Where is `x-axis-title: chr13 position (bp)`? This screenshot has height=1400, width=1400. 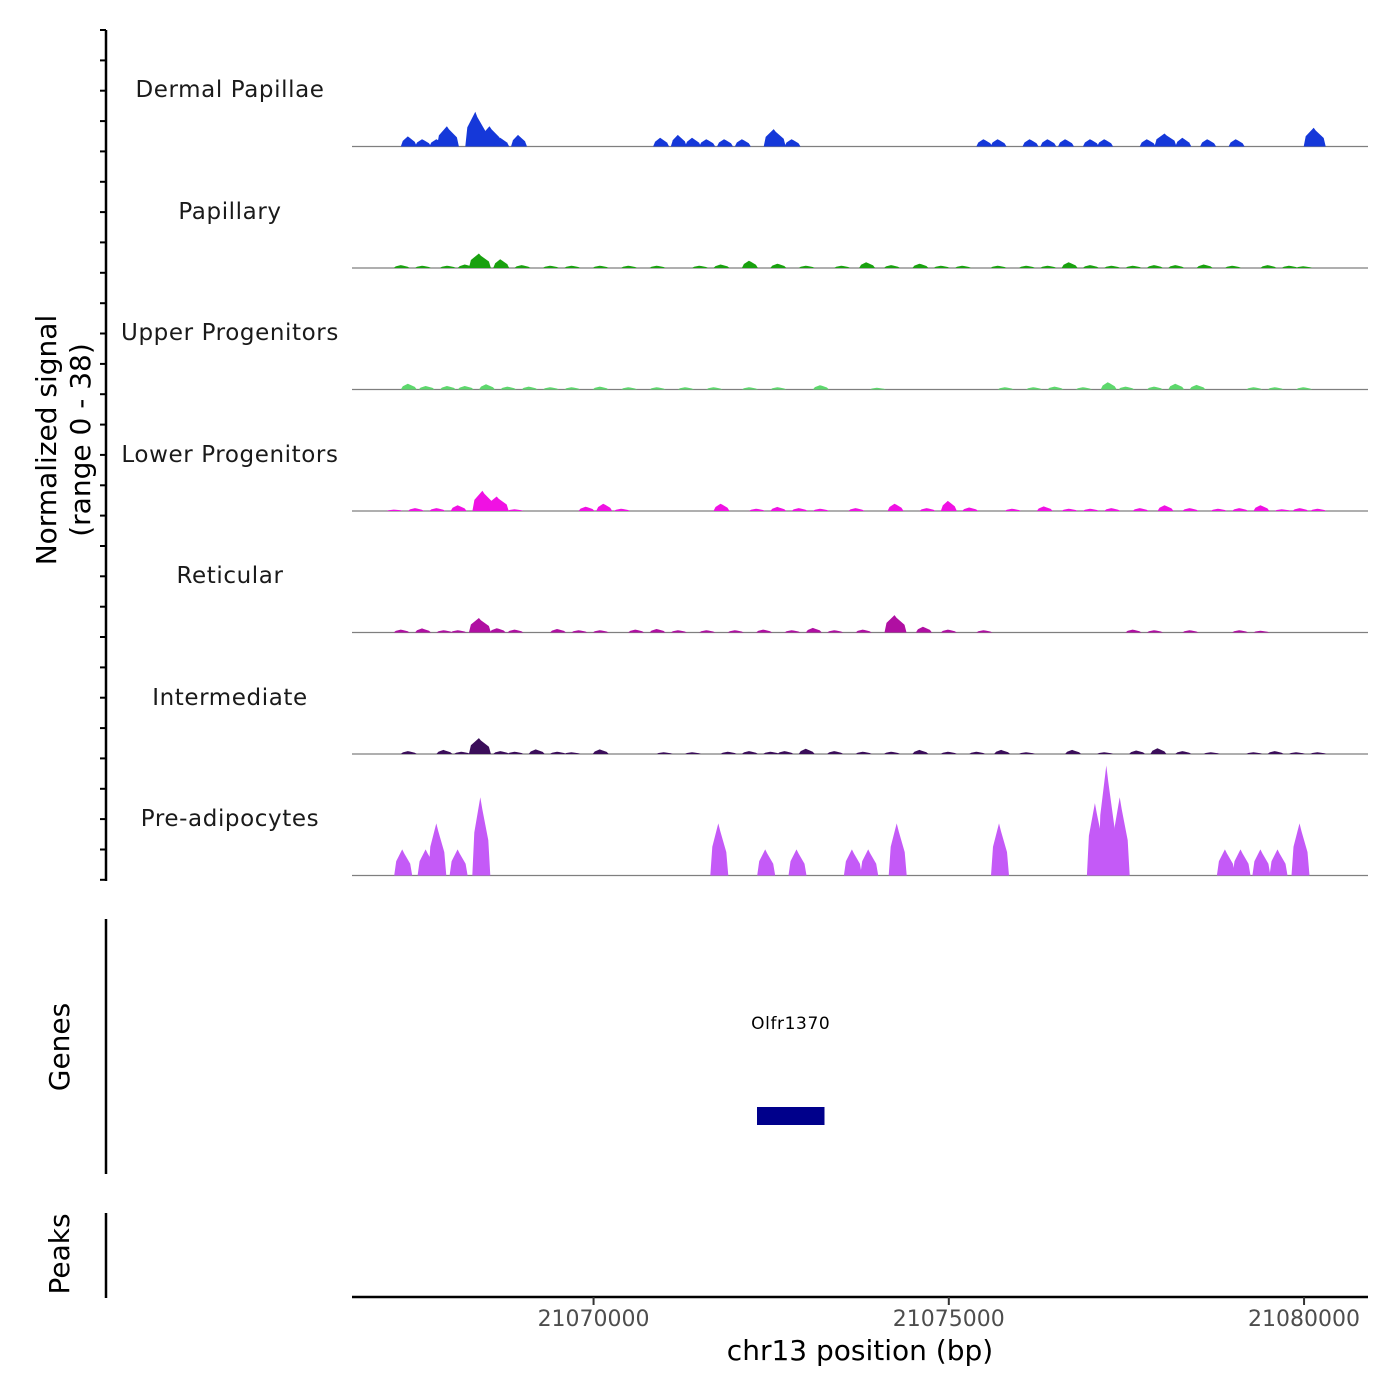
x-axis-title: chr13 position (bp) is located at coordinates (860, 1350).